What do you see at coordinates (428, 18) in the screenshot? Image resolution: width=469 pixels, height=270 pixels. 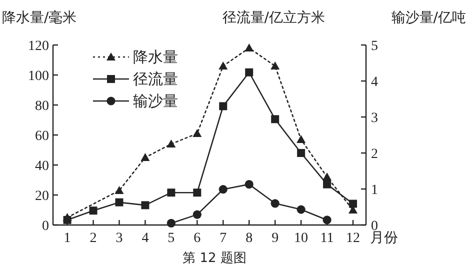 I see `annotation: 输沙量/亿吨` at bounding box center [428, 18].